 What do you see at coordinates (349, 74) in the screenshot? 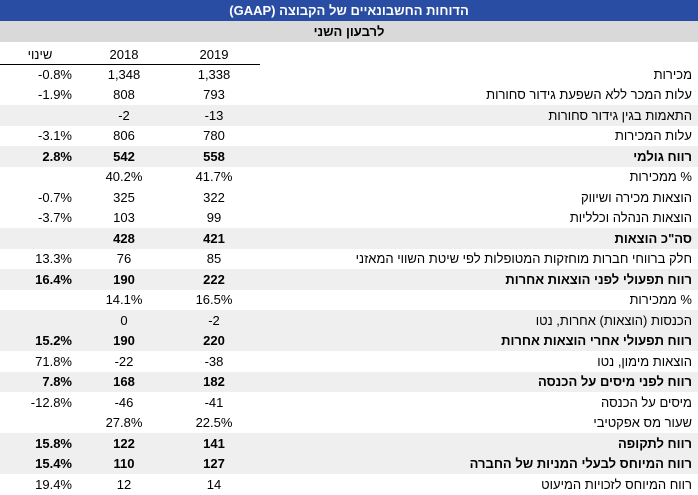
I see `table-row: מכירות 1,338 1,348 -0.8%` at bounding box center [349, 74].